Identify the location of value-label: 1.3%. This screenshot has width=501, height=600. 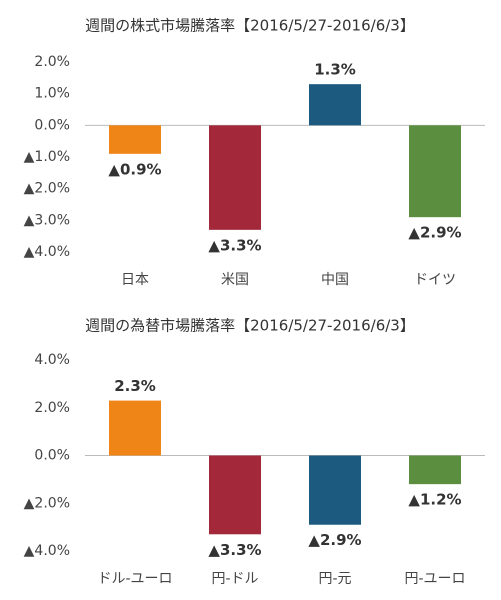
(335, 70).